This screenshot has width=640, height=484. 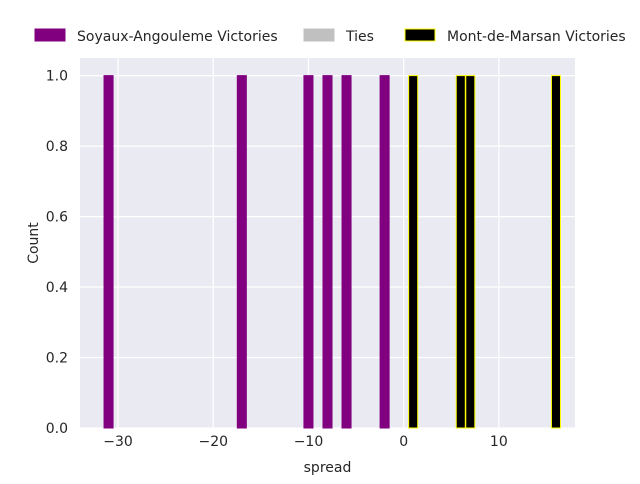 What do you see at coordinates (118, 442) in the screenshot?
I see `x-tick-label: −30` at bounding box center [118, 442].